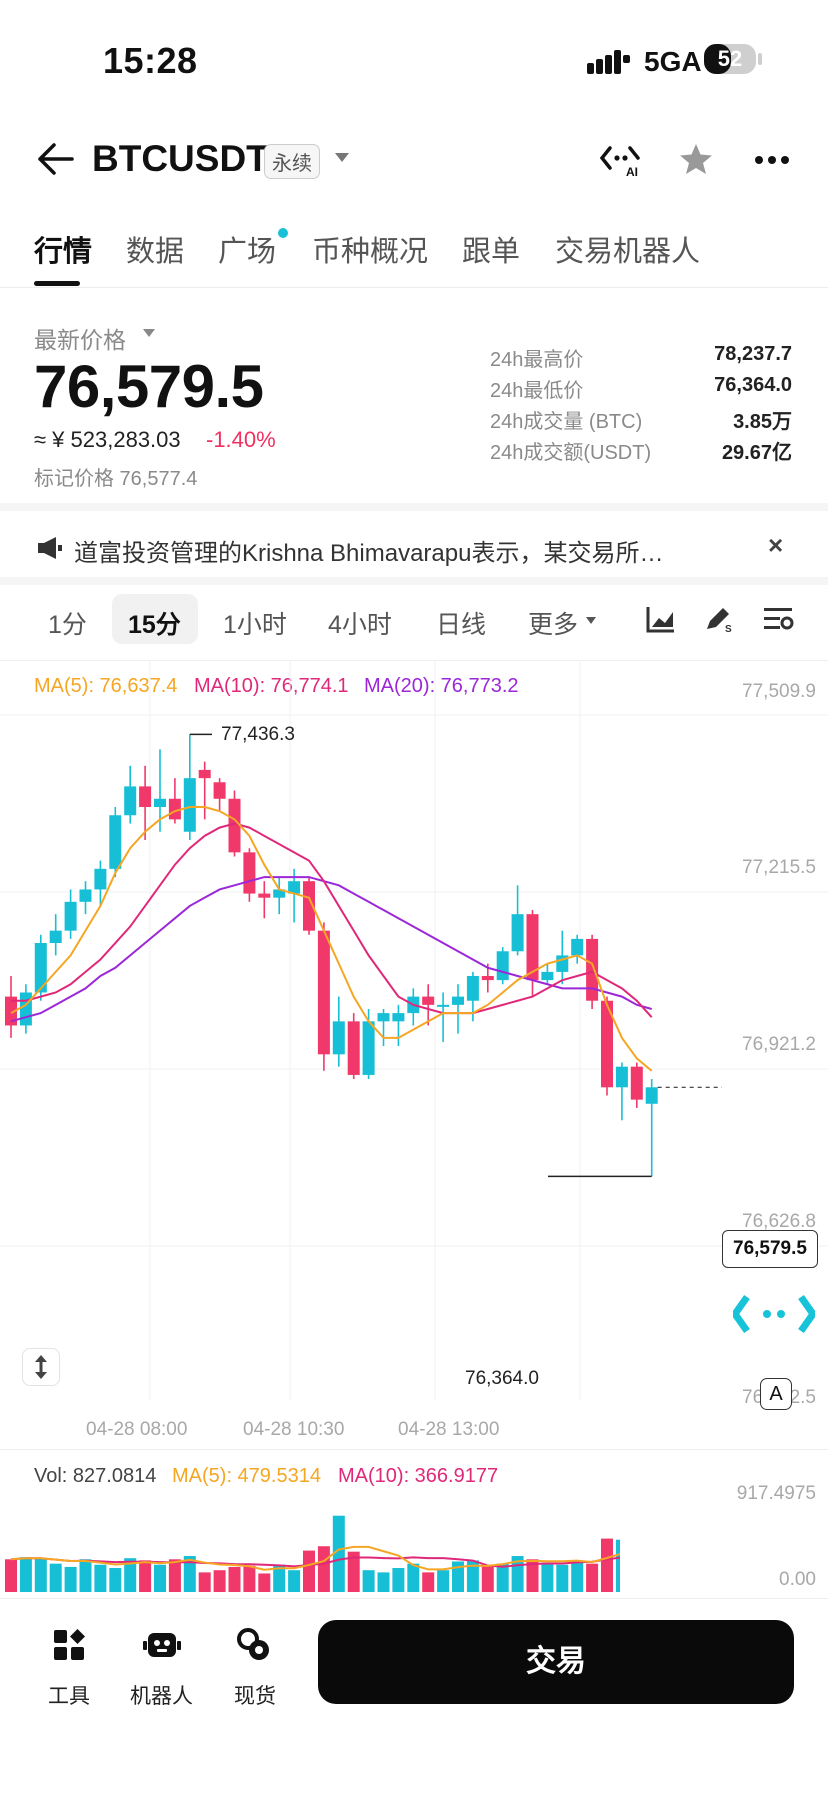 This screenshot has width=828, height=1796. Describe the element at coordinates (116, 479) in the screenshot. I see `mark-price: 标记价格 76,577.4` at that location.